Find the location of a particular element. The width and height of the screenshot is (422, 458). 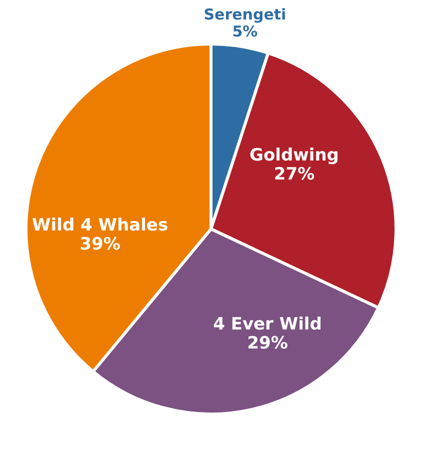

data-label: 5% is located at coordinates (245, 31).